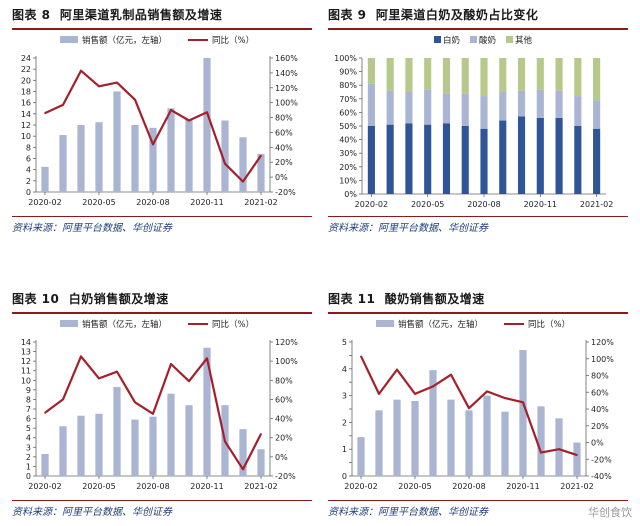 The image size is (640, 526). I want to click on left-tick-label: 1, so click(28, 466).